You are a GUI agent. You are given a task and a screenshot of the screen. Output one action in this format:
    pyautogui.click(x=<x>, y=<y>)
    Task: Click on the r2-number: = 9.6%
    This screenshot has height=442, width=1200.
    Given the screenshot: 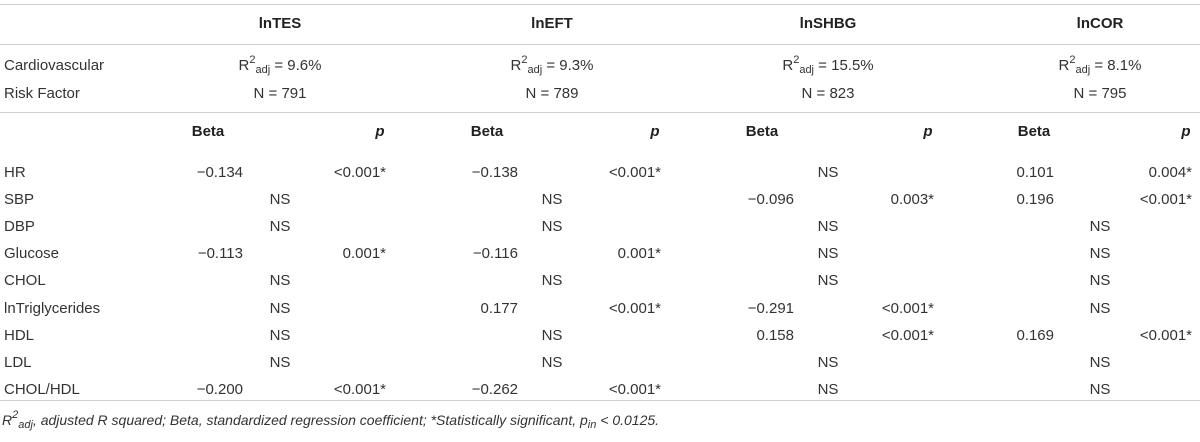 What is the action you would take?
    pyautogui.click(x=296, y=65)
    